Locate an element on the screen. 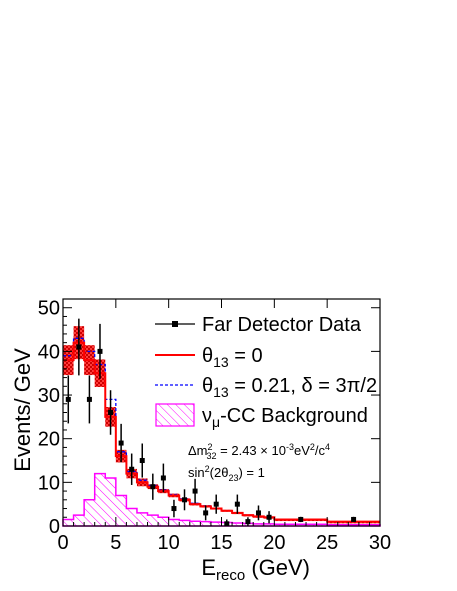  y-tick-label: 50 is located at coordinates (49, 309).